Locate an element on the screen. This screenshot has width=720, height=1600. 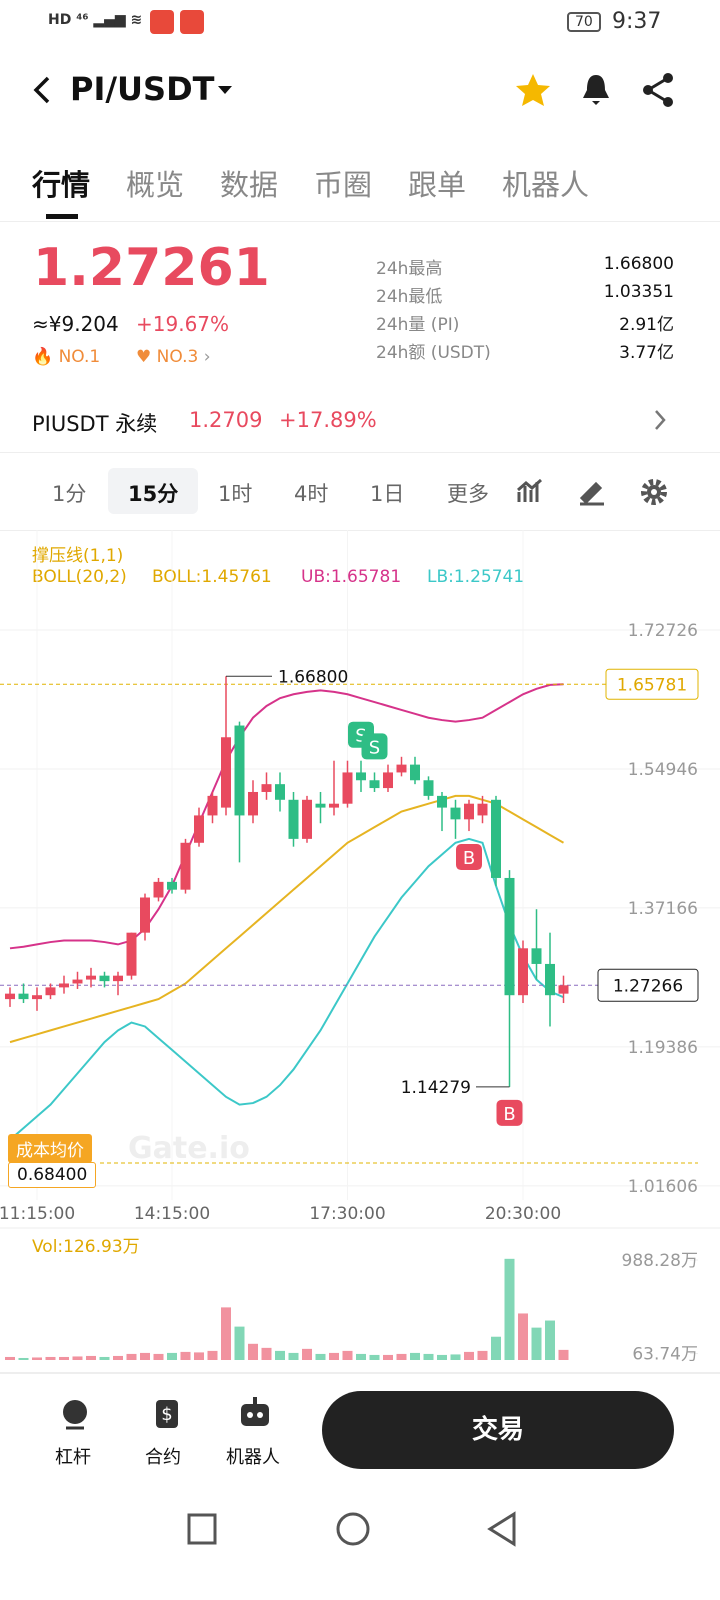
contract-icon: $ is located at coordinates (165, 1415).